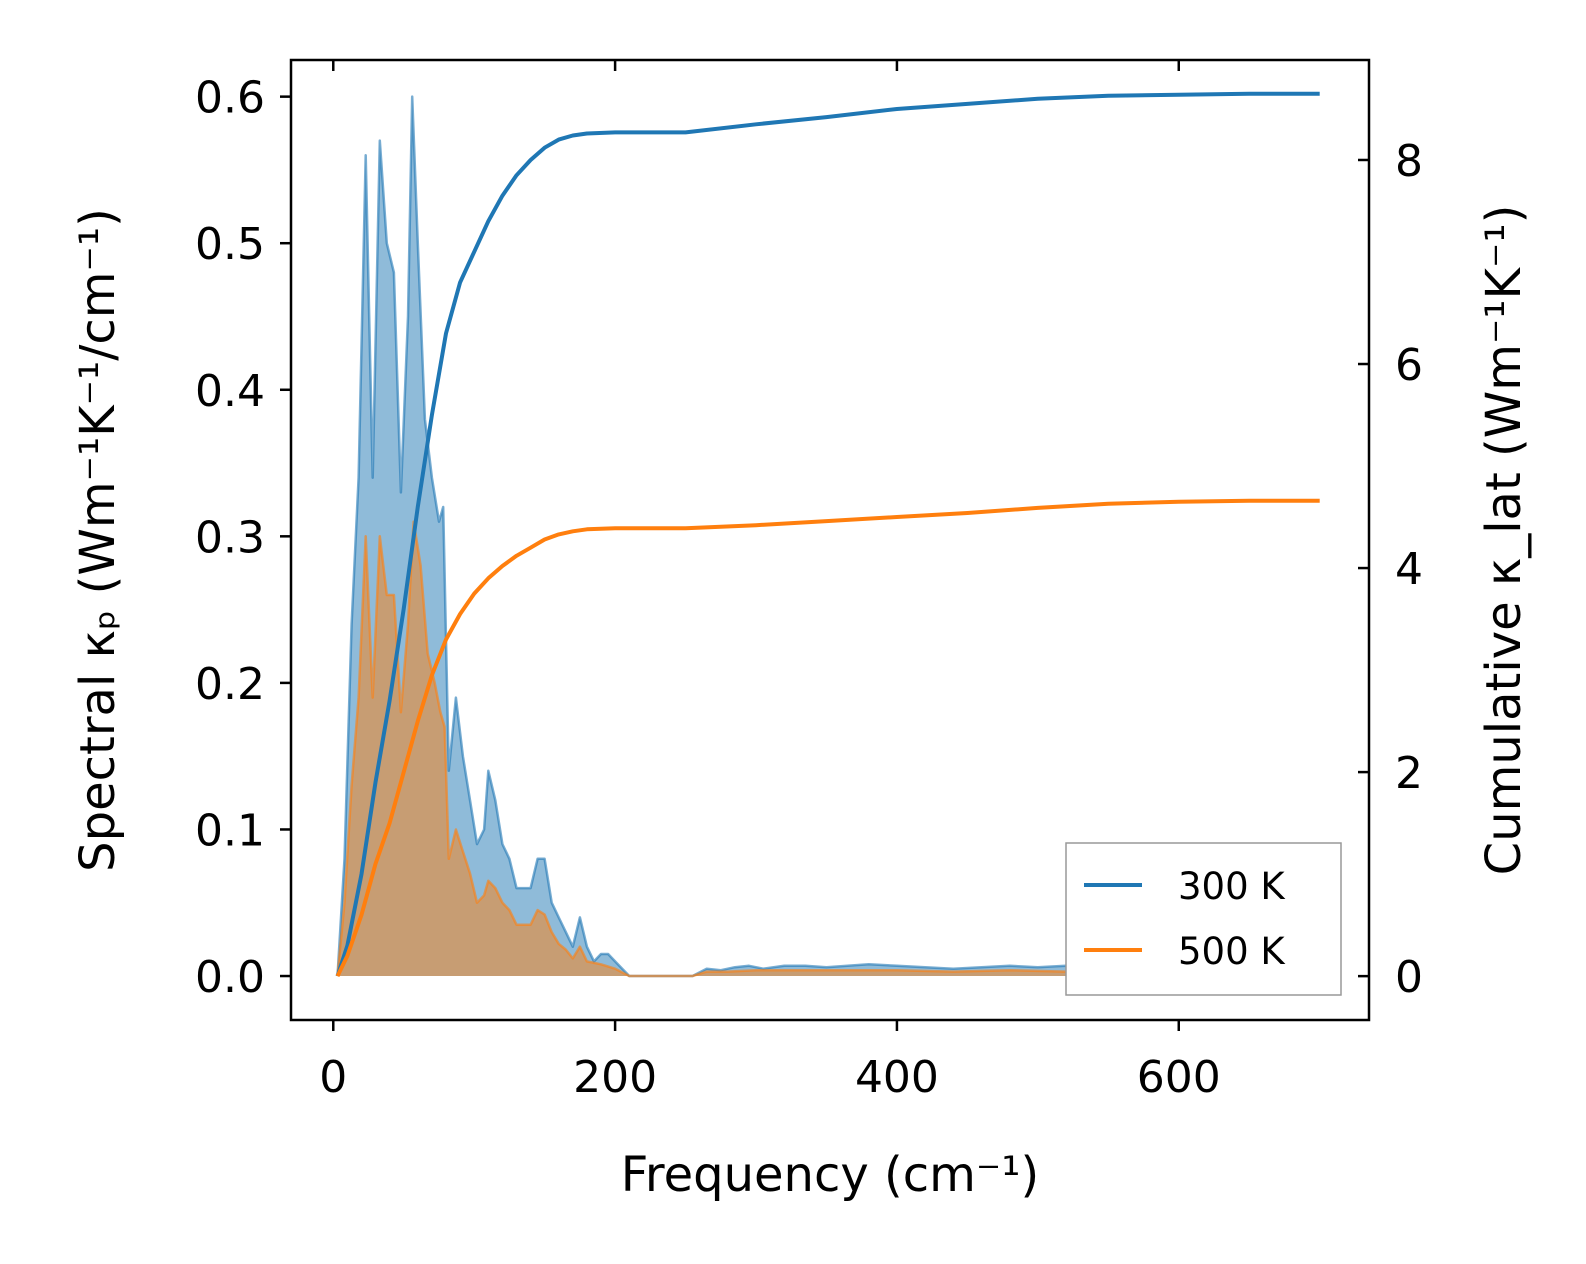  I want to click on legend-box, so click(1203, 919).